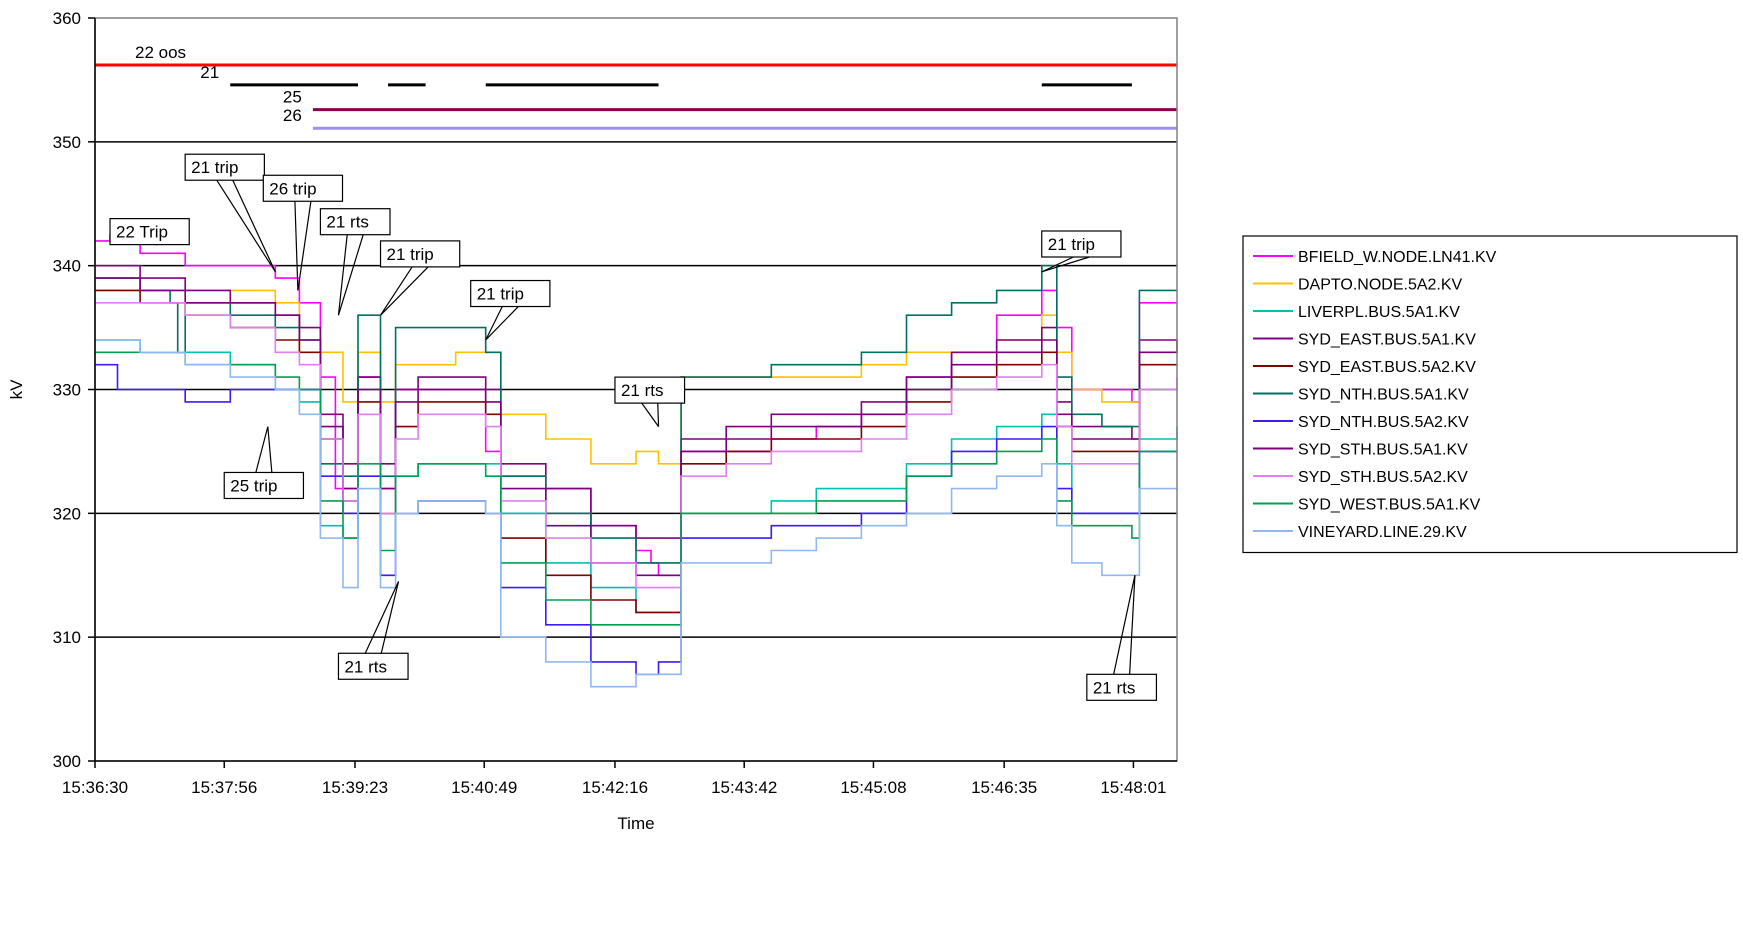  Describe the element at coordinates (95, 787) in the screenshot. I see `x-tick-label: 15:36:30` at that location.